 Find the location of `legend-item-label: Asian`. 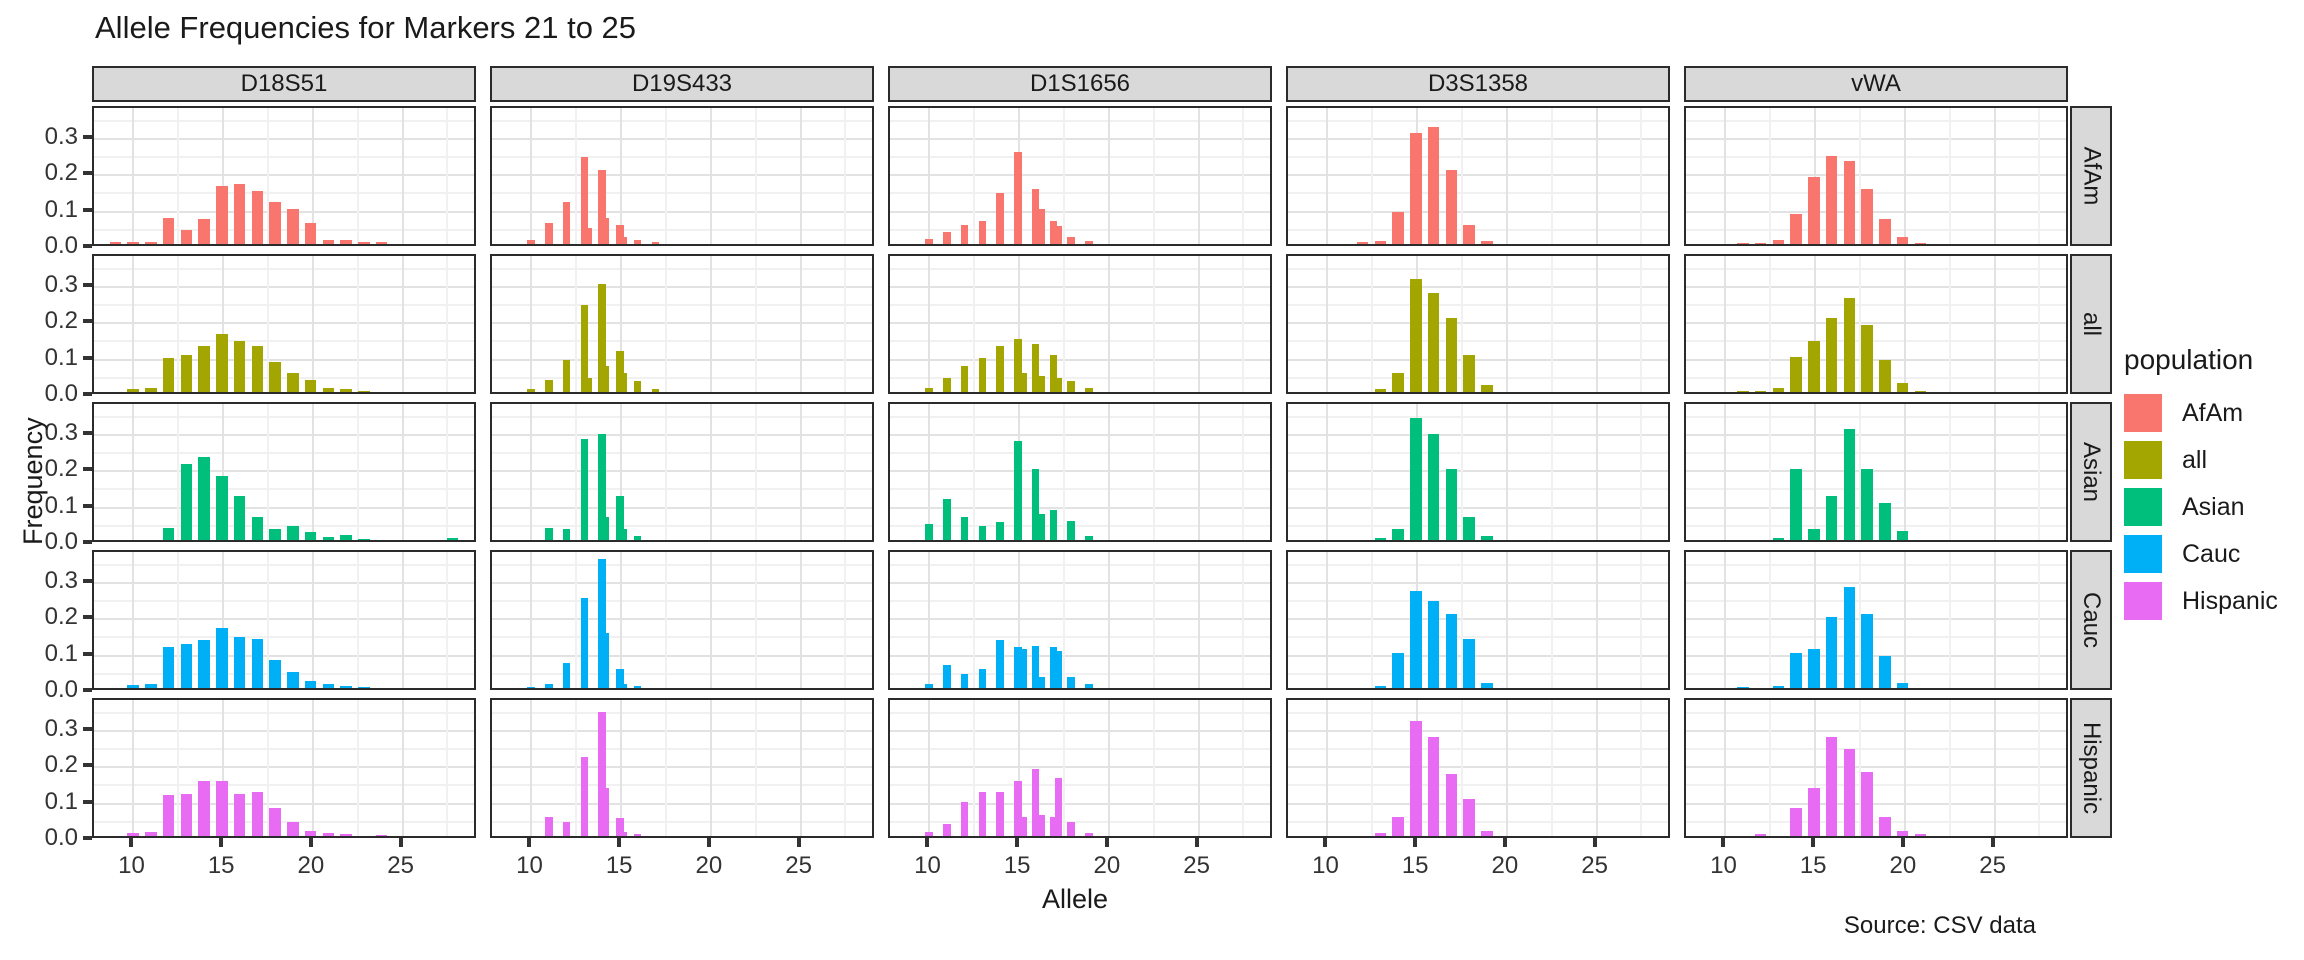

legend-item-label: Asian is located at coordinates (2213, 506).